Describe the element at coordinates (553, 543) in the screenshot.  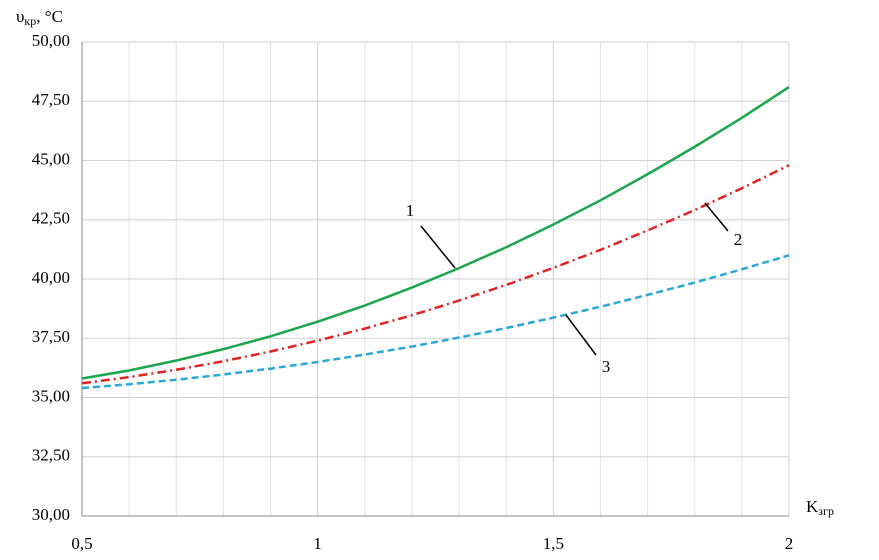
I see `x-tick-label: 1,5` at that location.